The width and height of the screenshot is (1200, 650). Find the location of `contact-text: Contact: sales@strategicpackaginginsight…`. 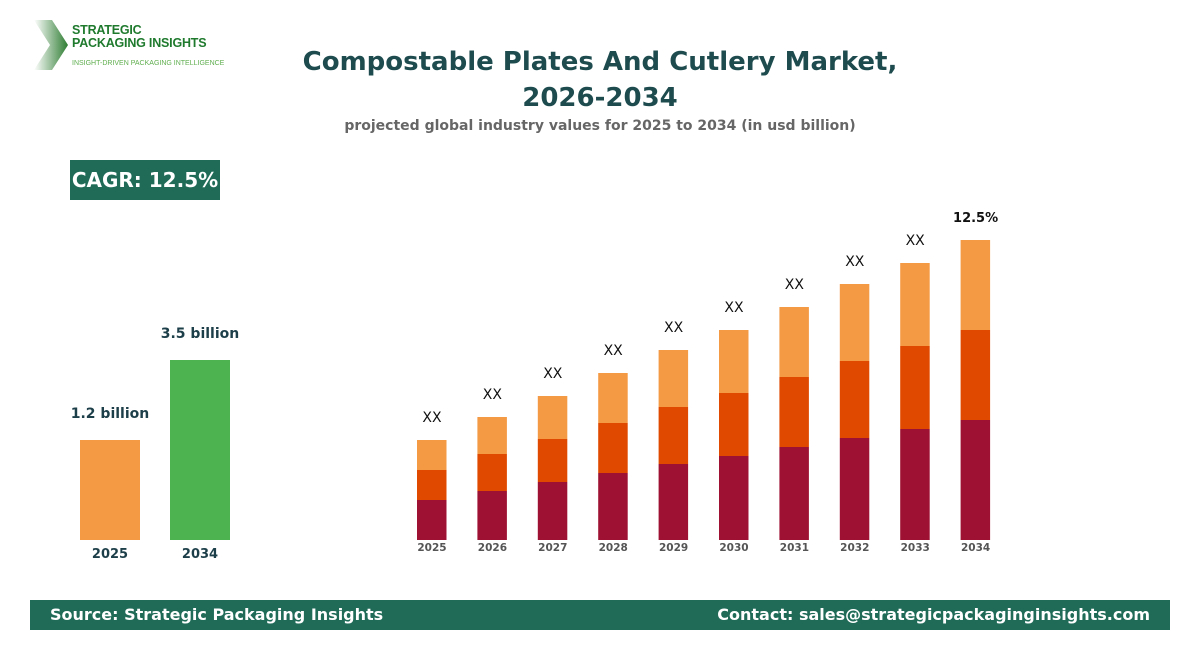

contact-text: Contact: sales@strategicpackaginginsight… is located at coordinates (933, 614).